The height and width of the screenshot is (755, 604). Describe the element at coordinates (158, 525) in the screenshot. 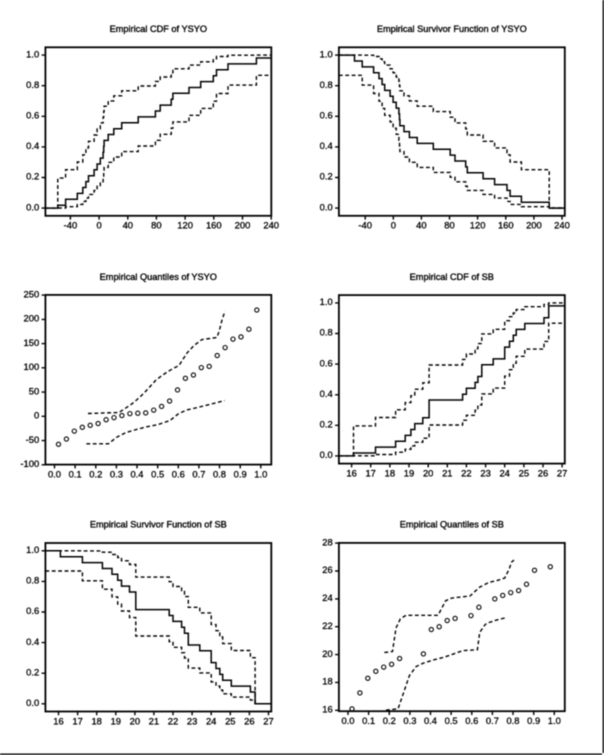

I see `svg-text:Empirical Survivor Function of: Empirical Survivor Function of SB` at that location.